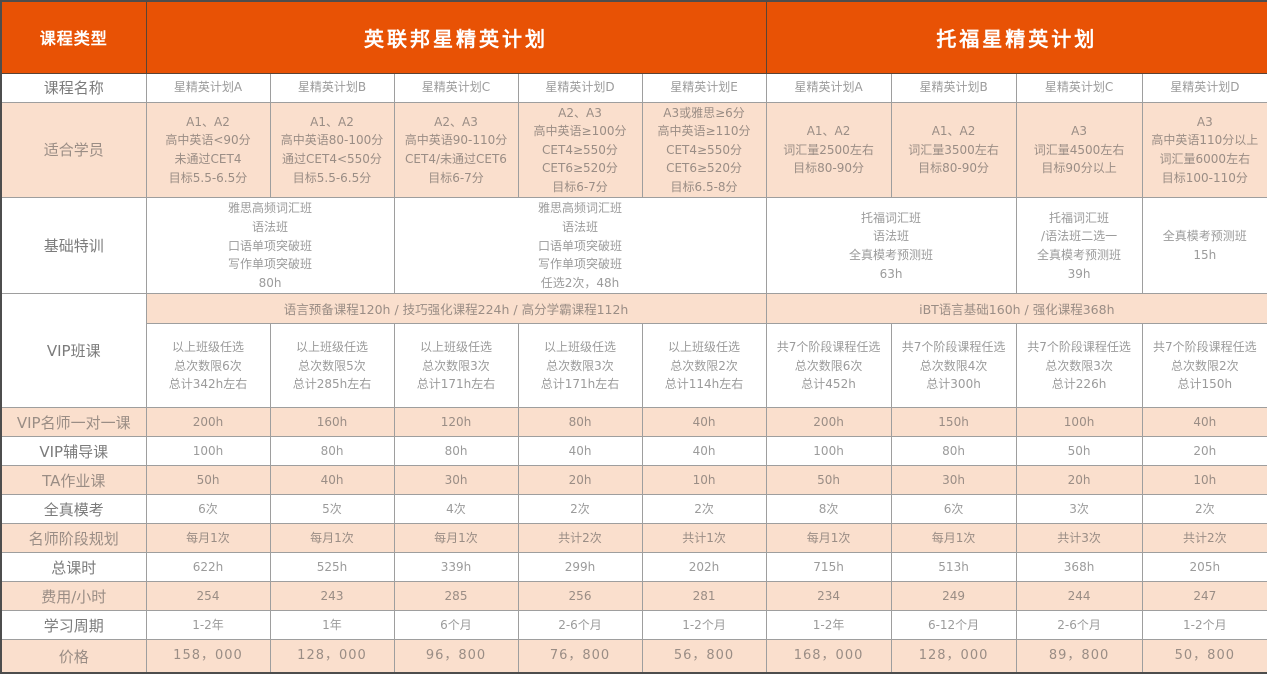  I want to click on vip-class-cell: 以上班级任选 总次数限3次 总计171h左右, so click(456, 366).